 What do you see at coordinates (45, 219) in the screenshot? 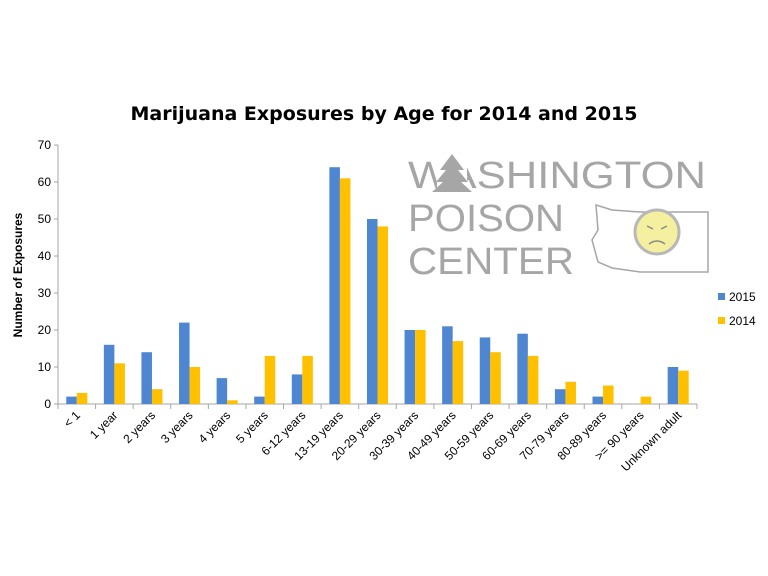
I see `y-tick-label: 50` at bounding box center [45, 219].